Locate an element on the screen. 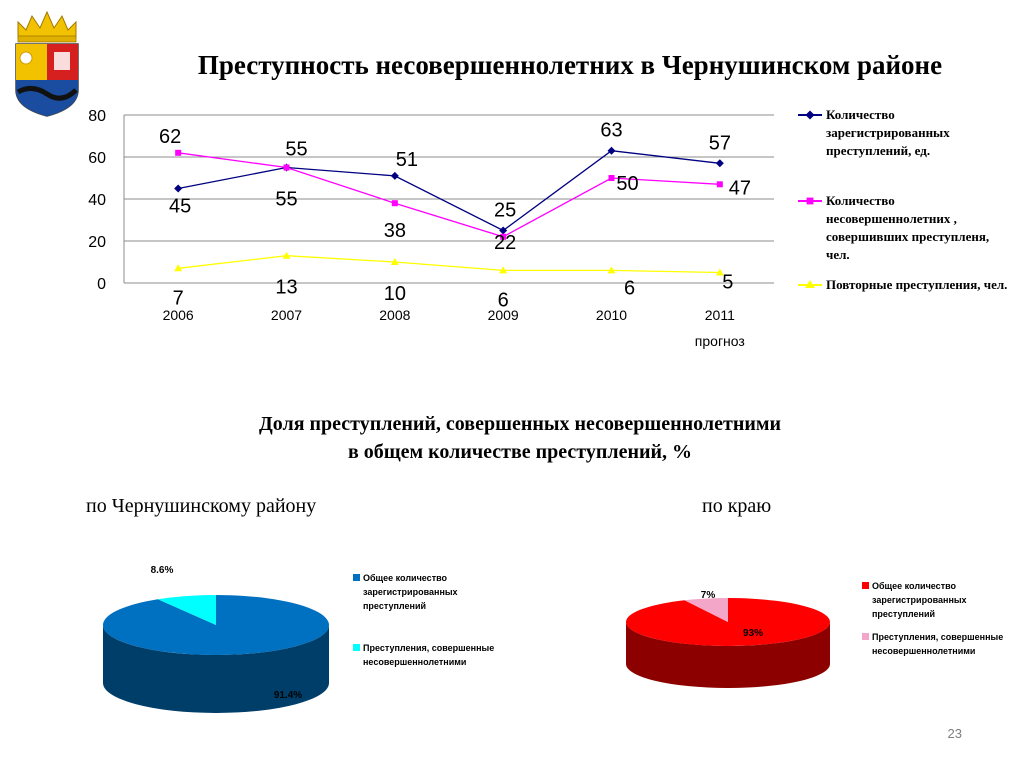 This screenshot has width=1024, height=768. data-label: 57 is located at coordinates (720, 143).